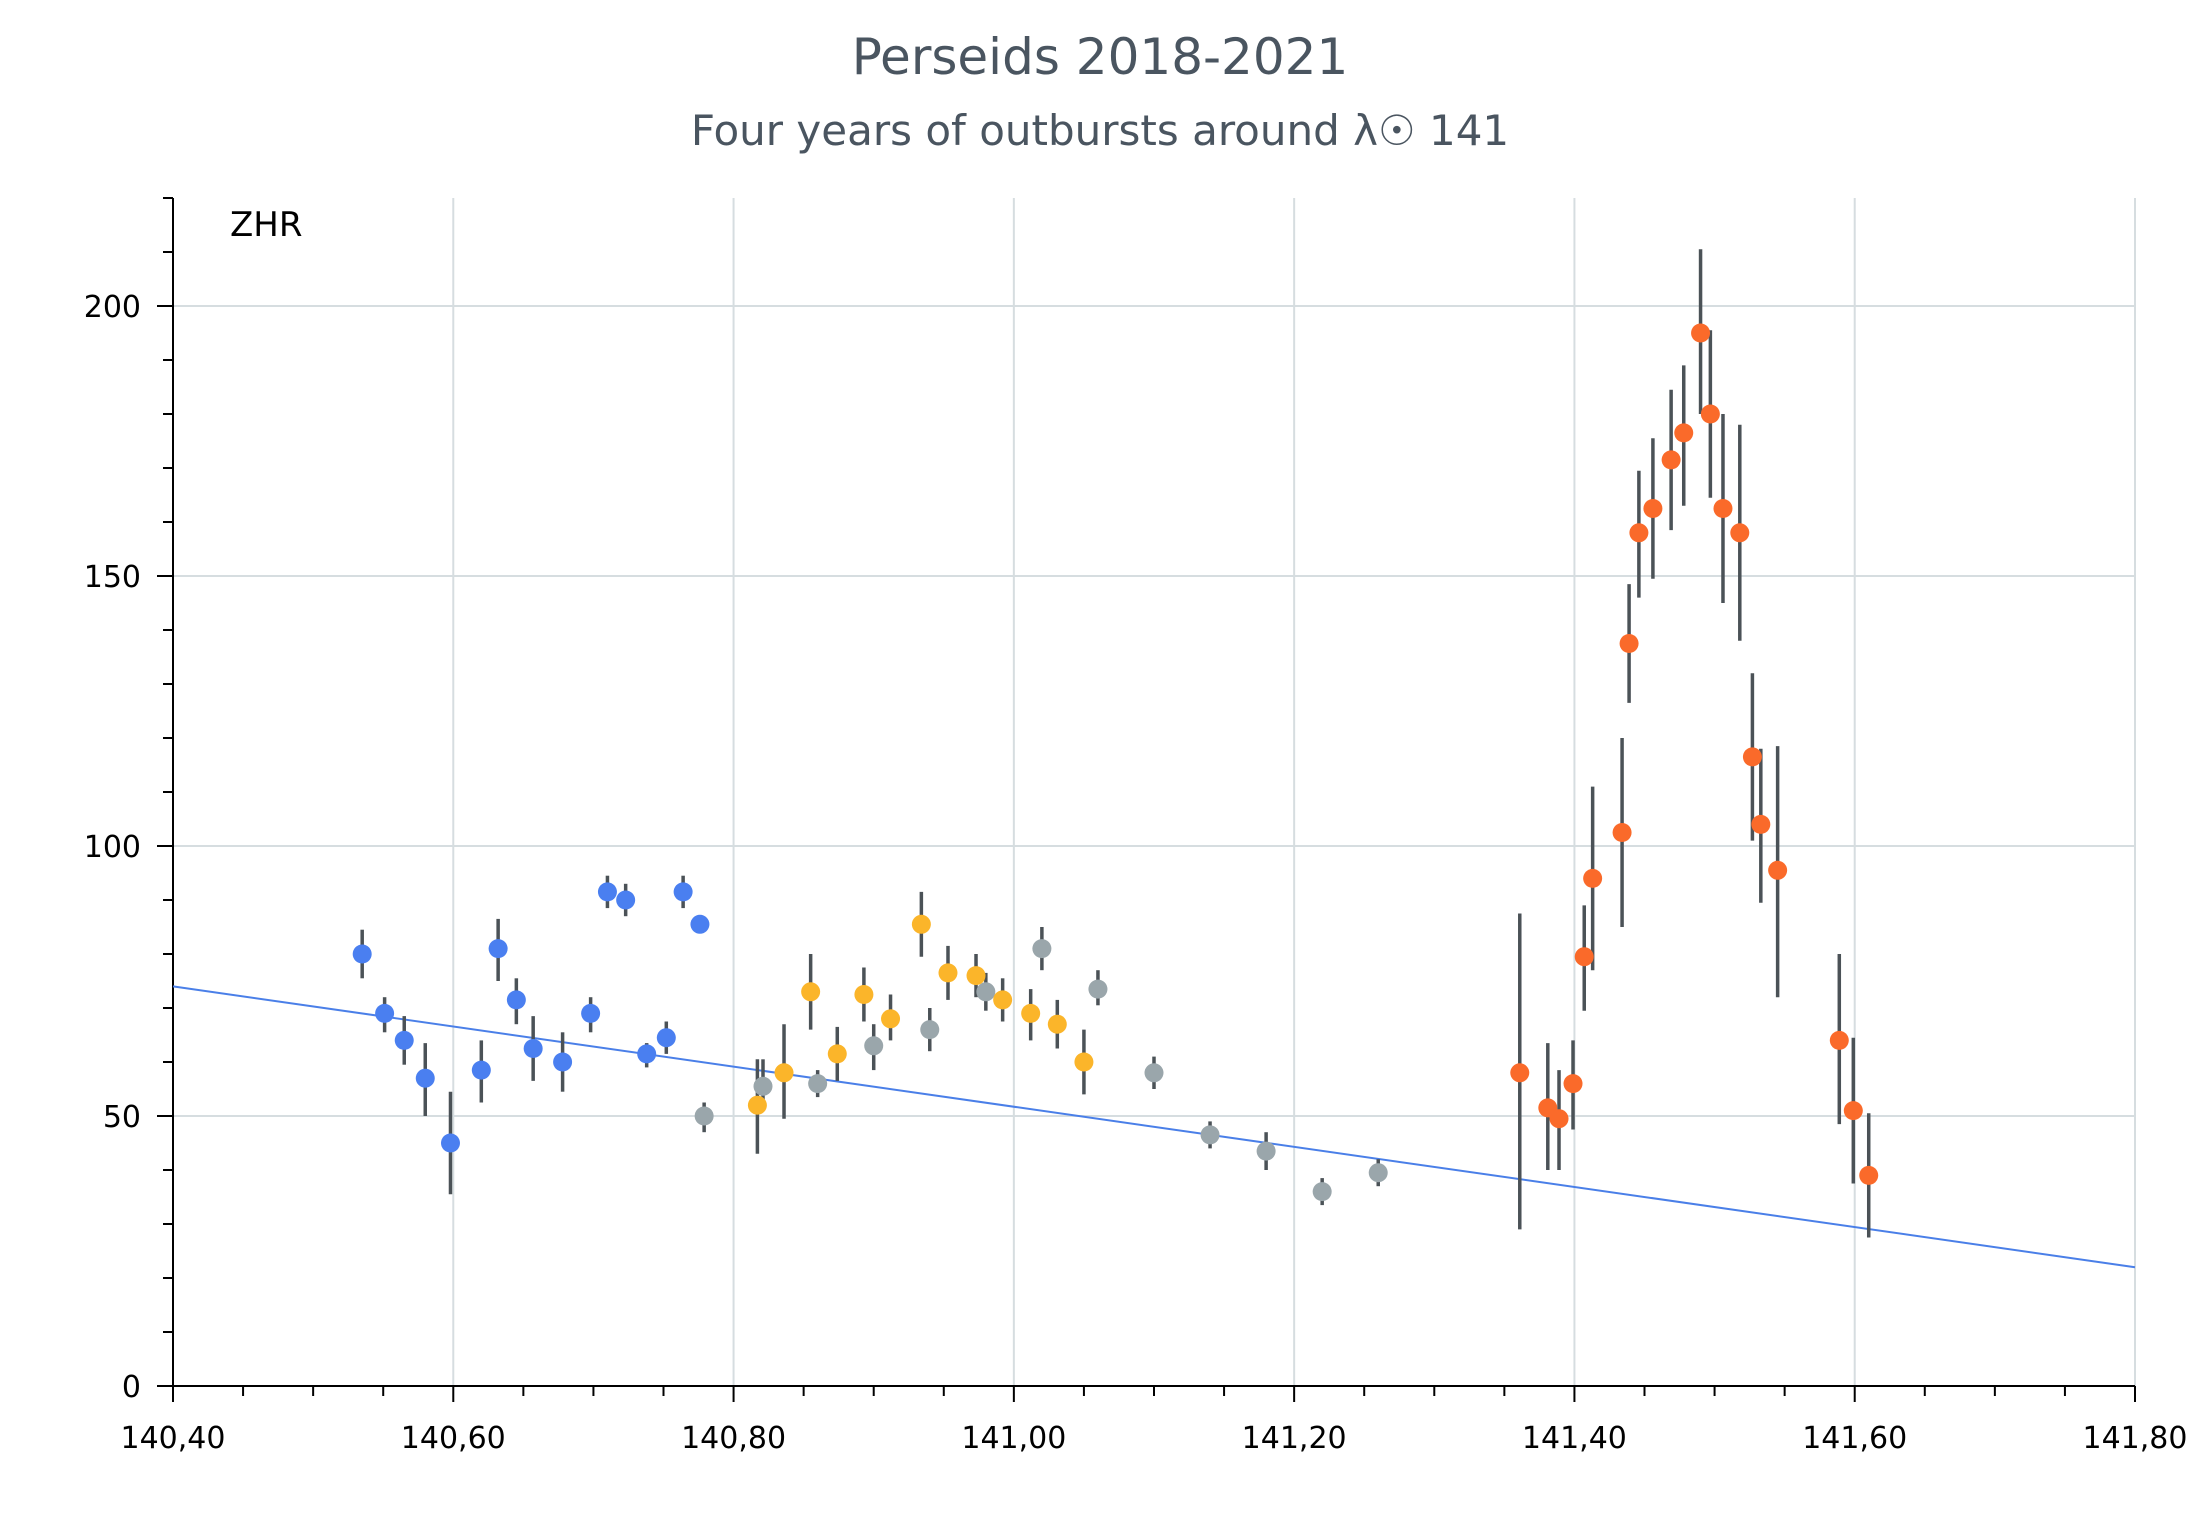 The height and width of the screenshot is (1535, 2200). I want to click on x-tick-label: 140,40, so click(173, 1438).